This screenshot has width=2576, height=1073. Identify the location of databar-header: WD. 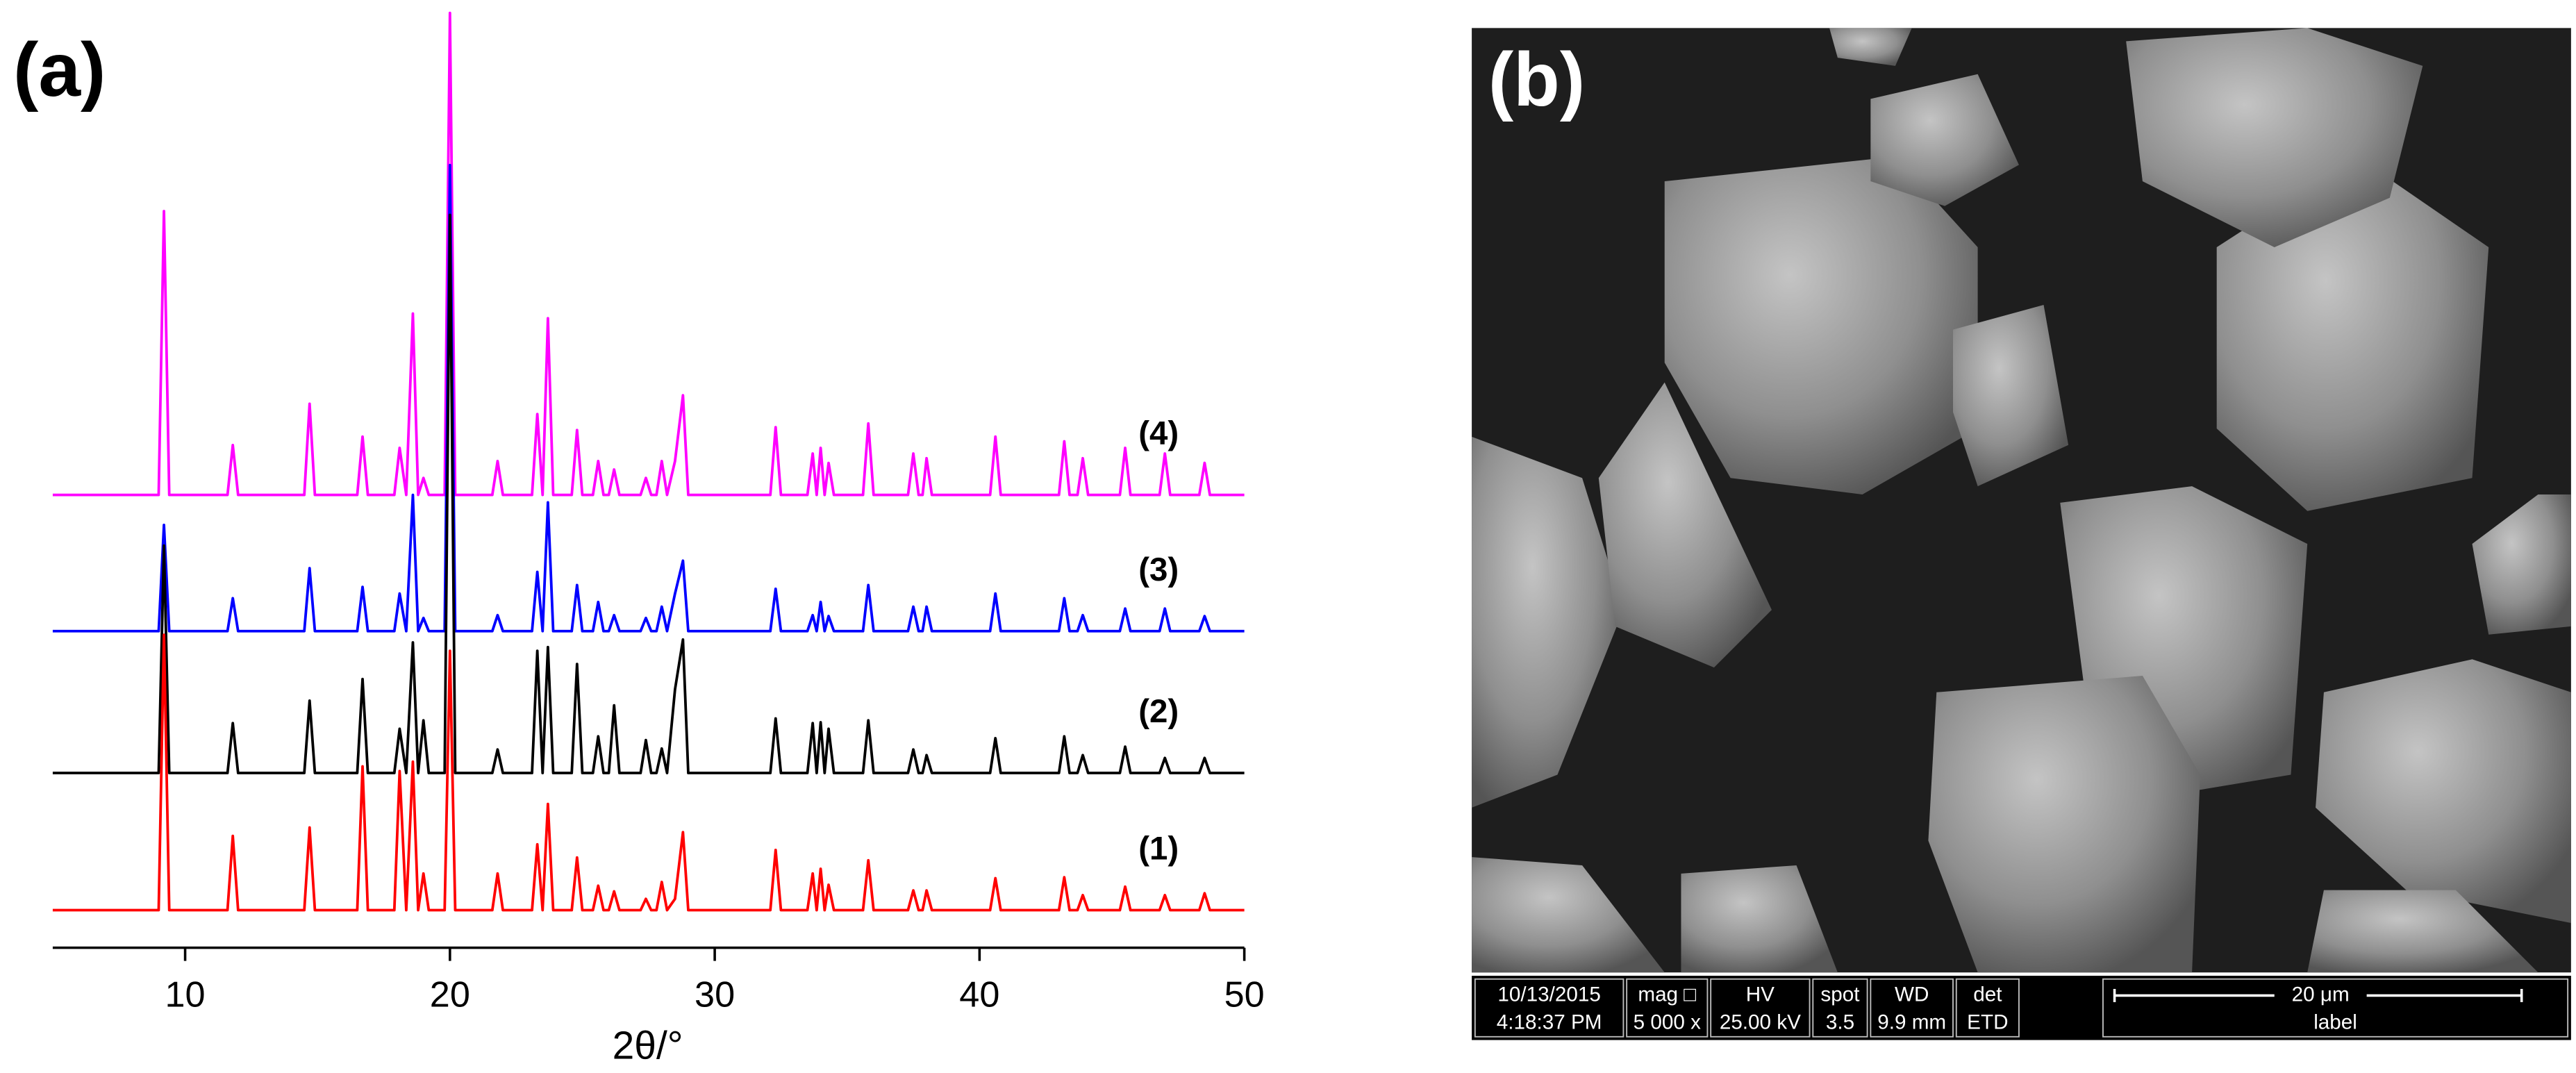
(1912, 994).